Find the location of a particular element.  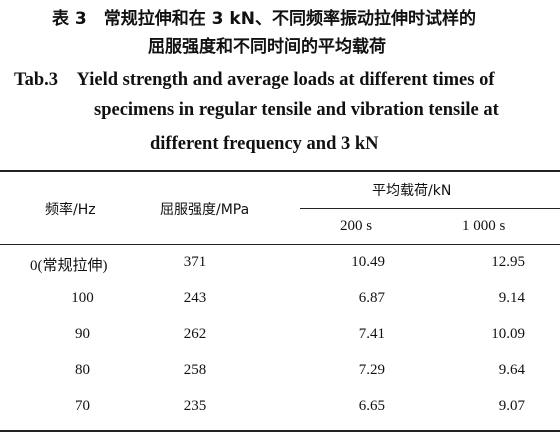

caption-en: different frequency and 3 kN is located at coordinates (264, 144).